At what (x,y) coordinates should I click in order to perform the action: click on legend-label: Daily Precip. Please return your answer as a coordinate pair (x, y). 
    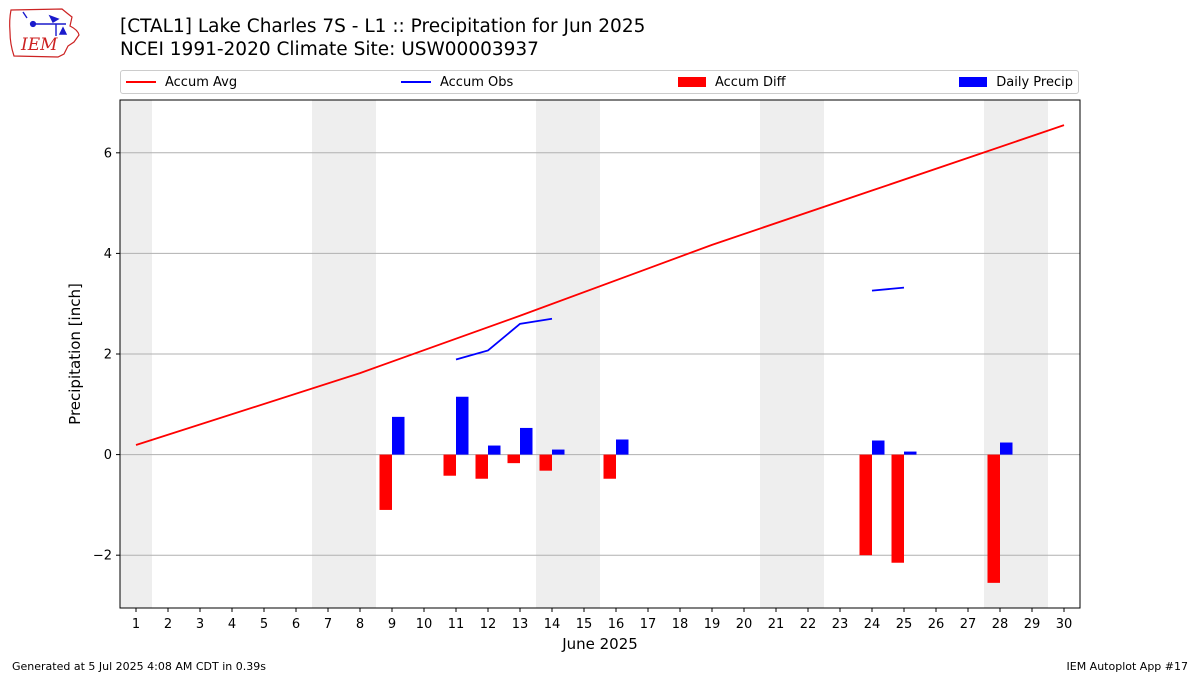
    Looking at the image, I should click on (1034, 82).